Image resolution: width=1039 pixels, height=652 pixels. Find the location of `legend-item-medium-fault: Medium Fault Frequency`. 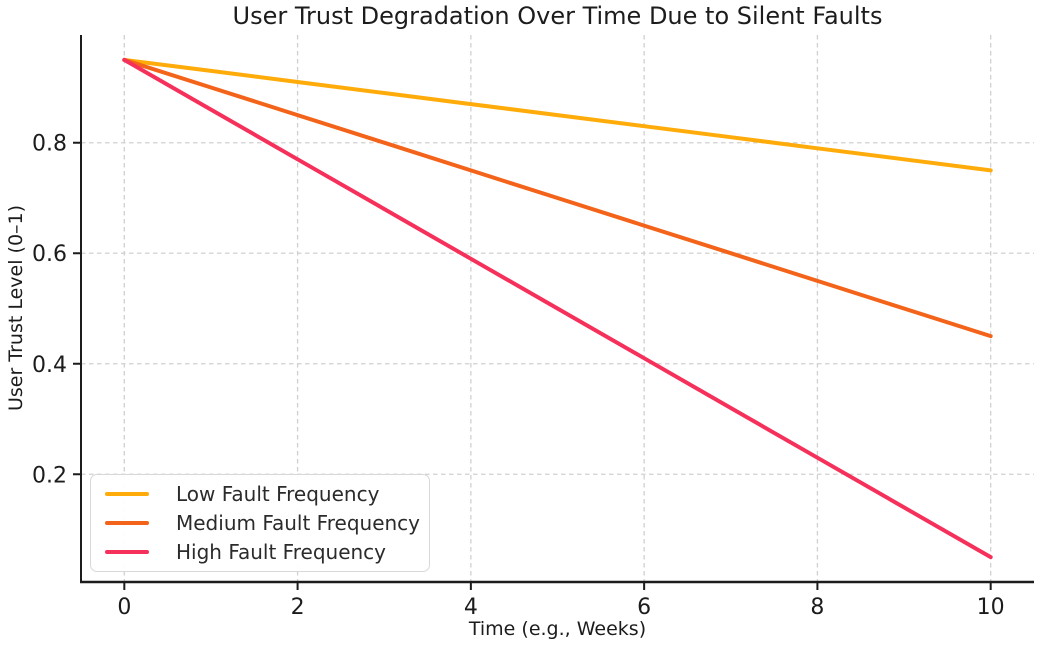

legend-item-medium-fault: Medium Fault Frequency is located at coordinates (263, 522).